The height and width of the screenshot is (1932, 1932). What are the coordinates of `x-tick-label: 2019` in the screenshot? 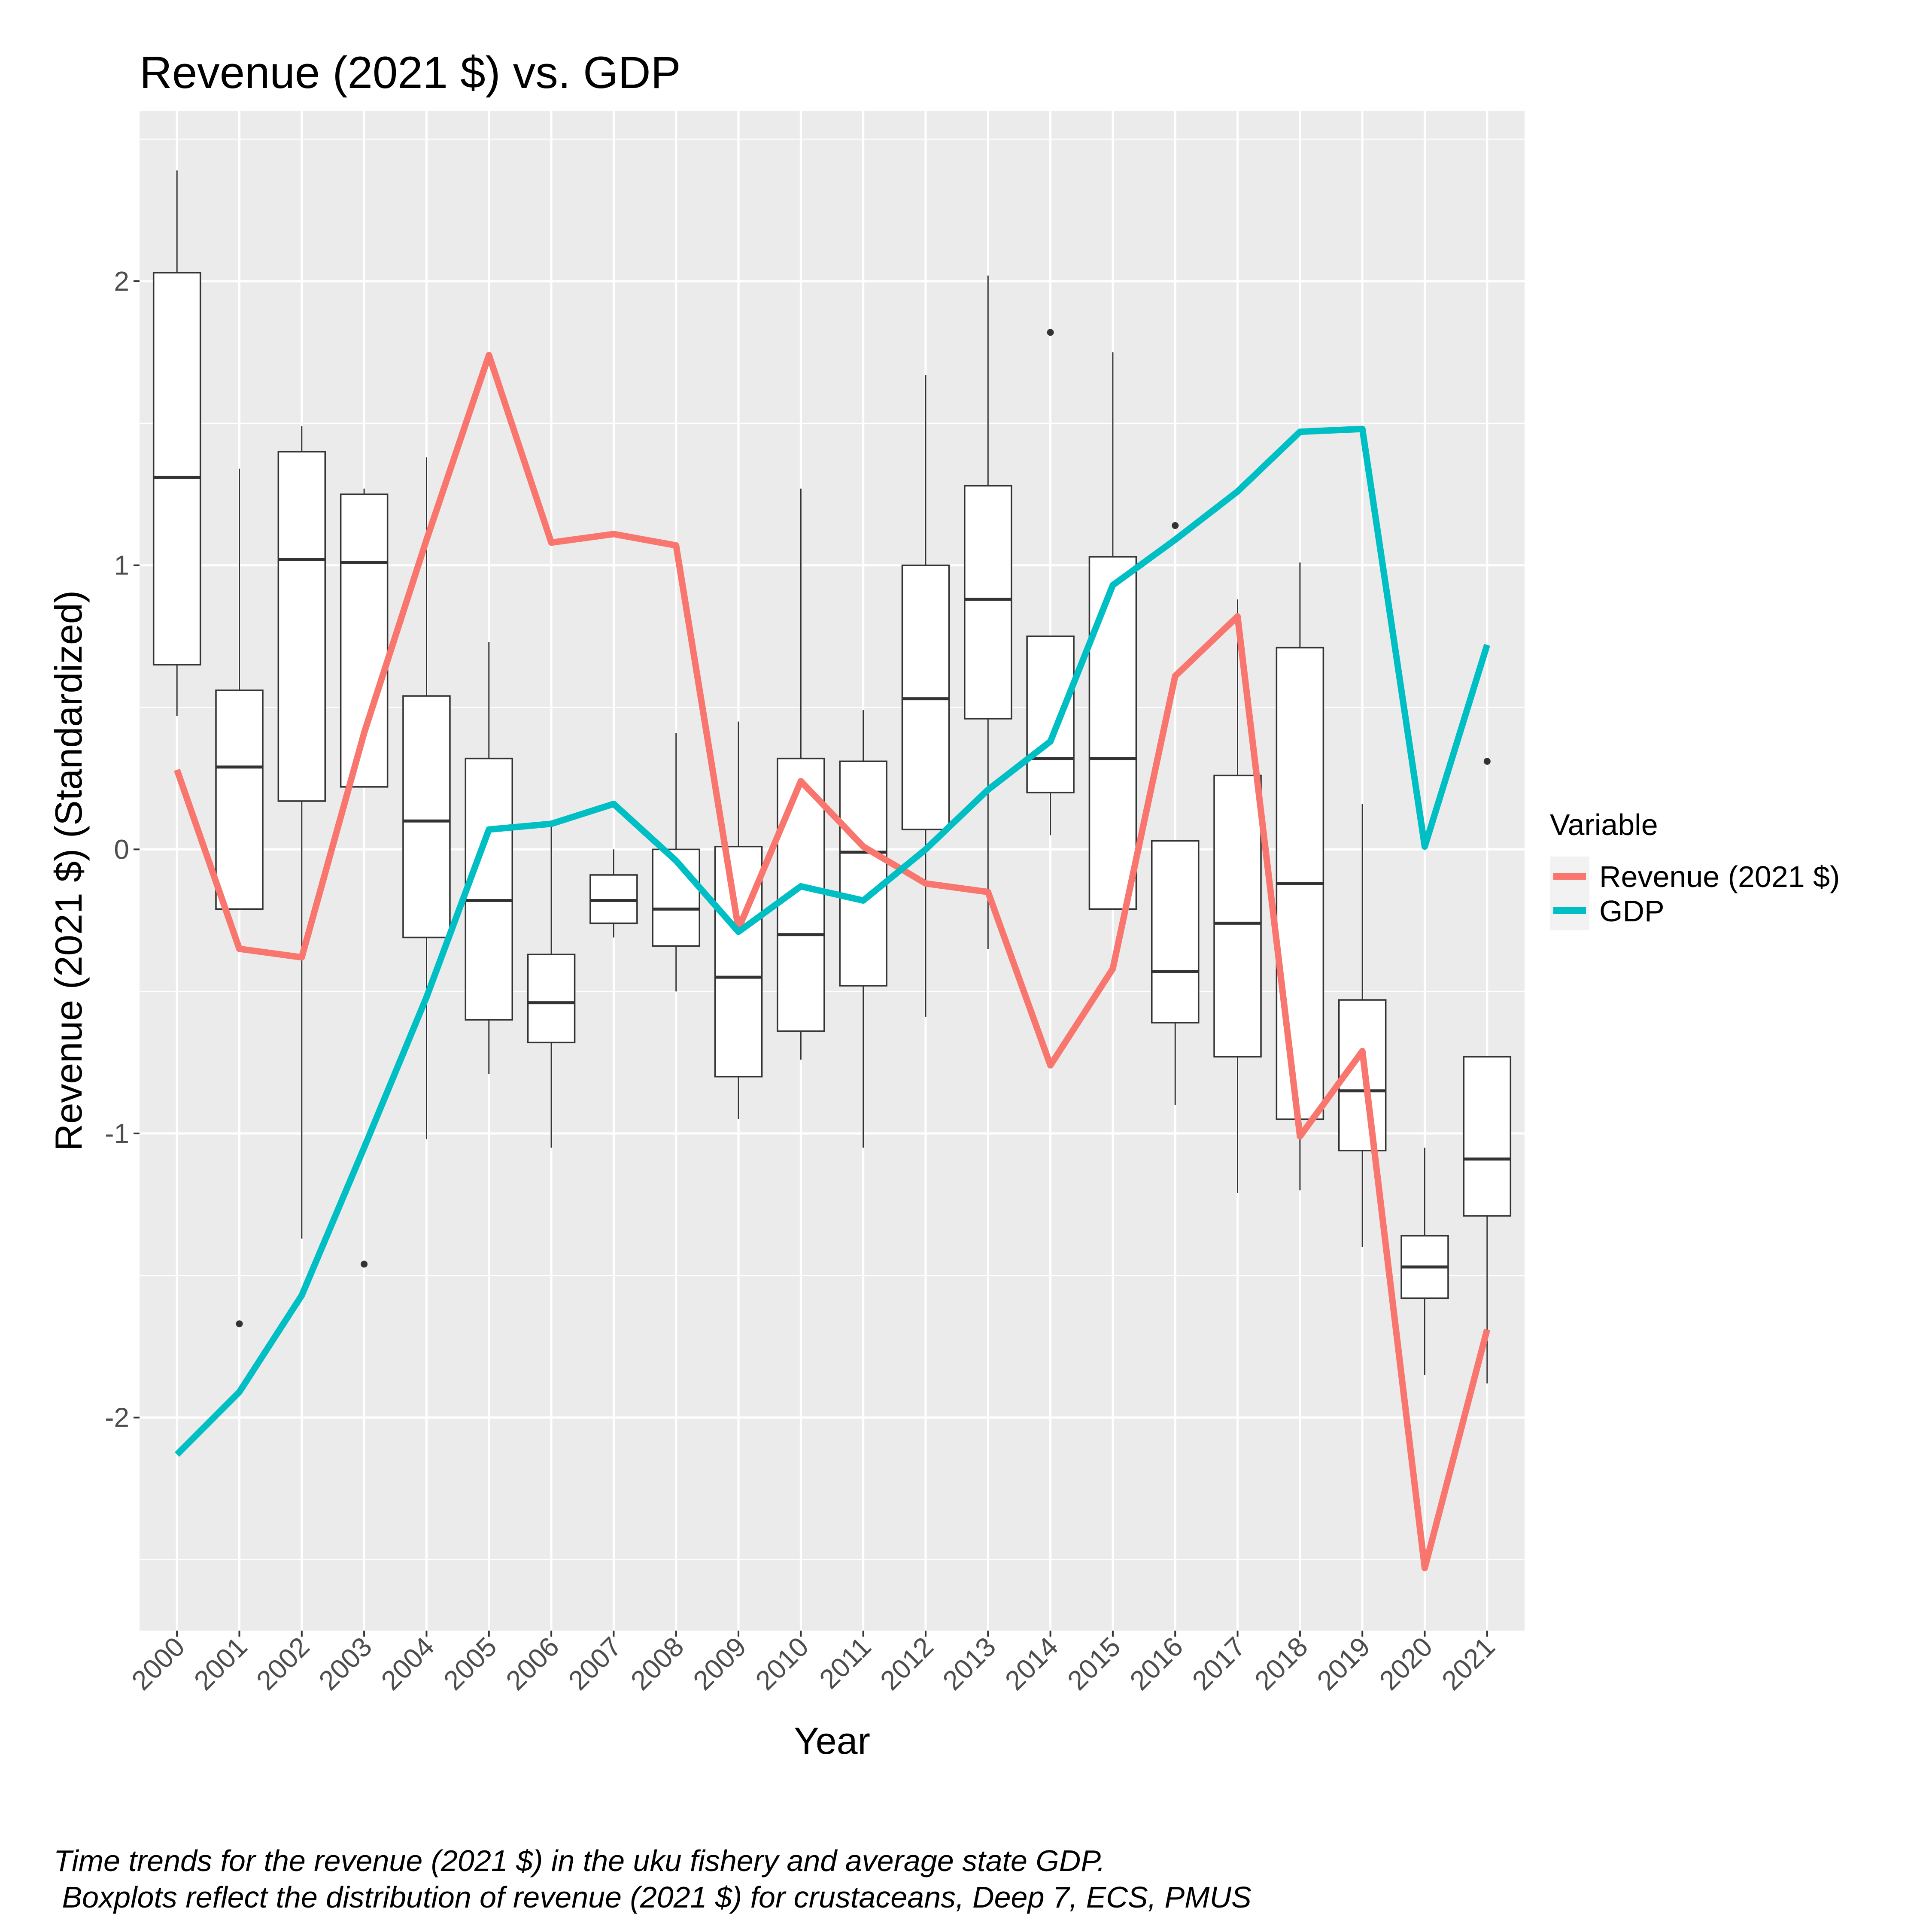 It's located at (1343, 1664).